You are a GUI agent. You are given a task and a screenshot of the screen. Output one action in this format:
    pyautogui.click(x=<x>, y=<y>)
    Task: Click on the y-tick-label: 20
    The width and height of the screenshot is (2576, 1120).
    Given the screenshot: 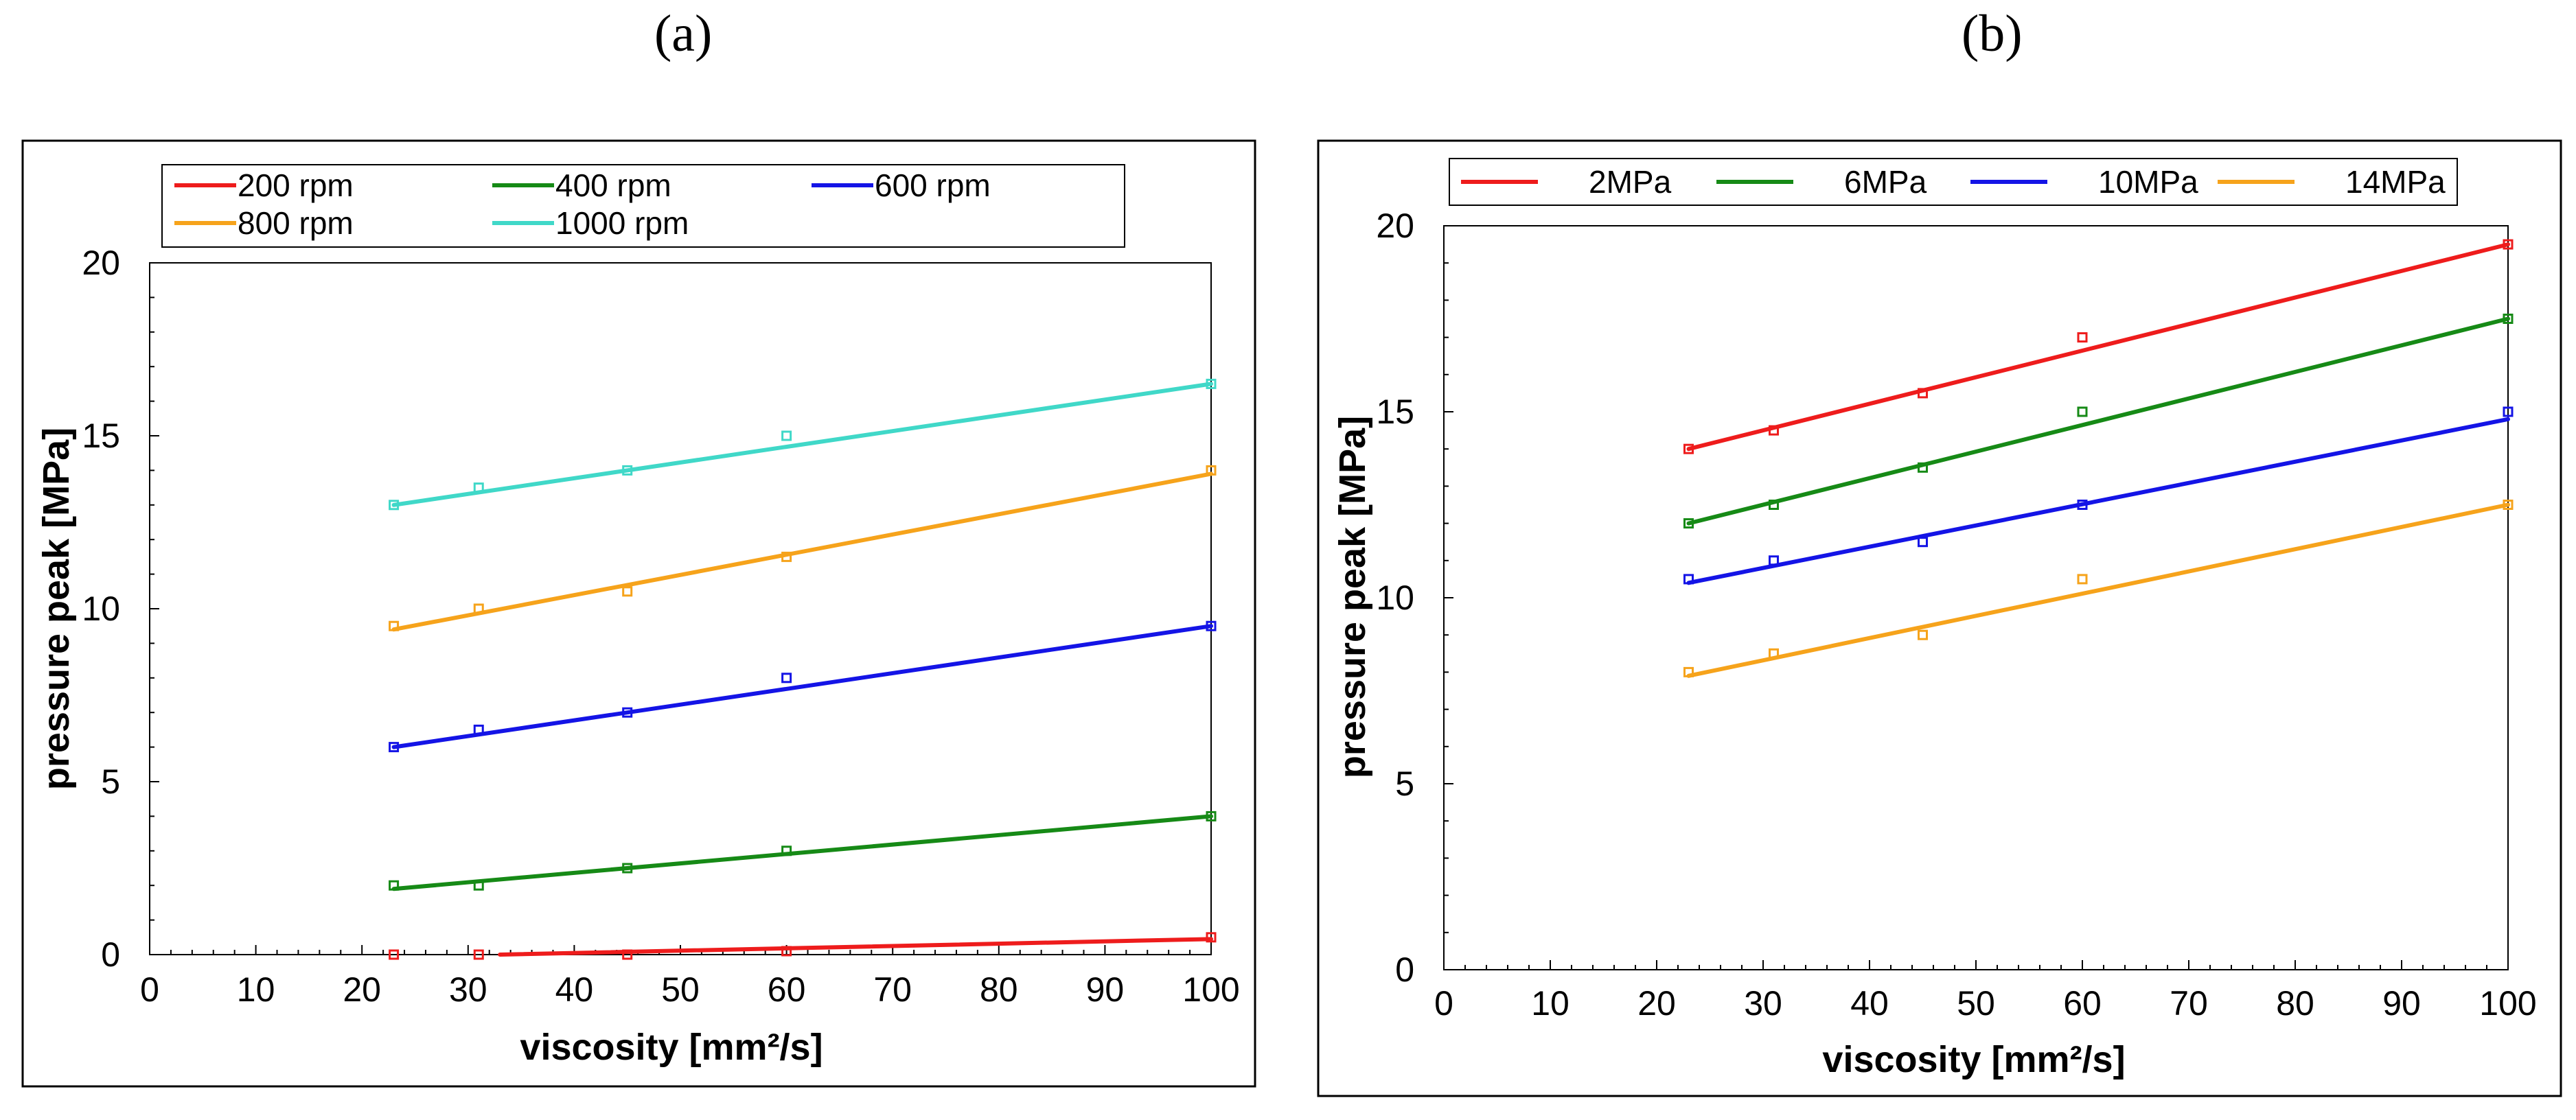 What is the action you would take?
    pyautogui.click(x=1395, y=226)
    